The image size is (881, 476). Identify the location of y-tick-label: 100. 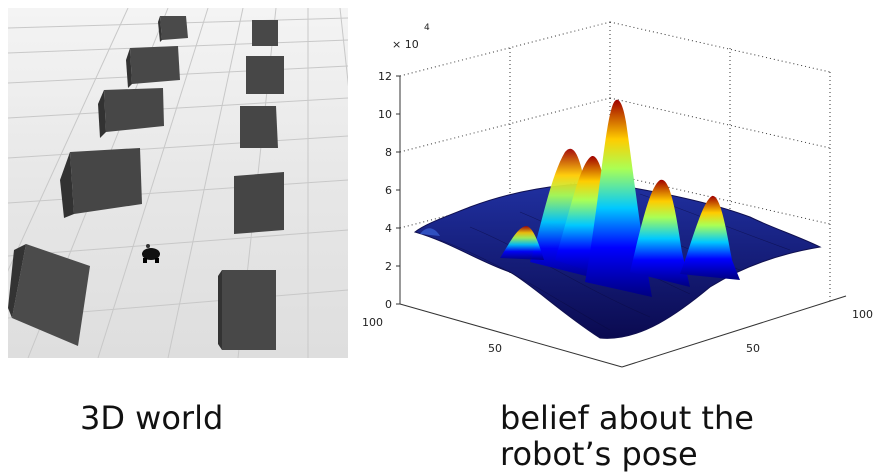
(862, 314).